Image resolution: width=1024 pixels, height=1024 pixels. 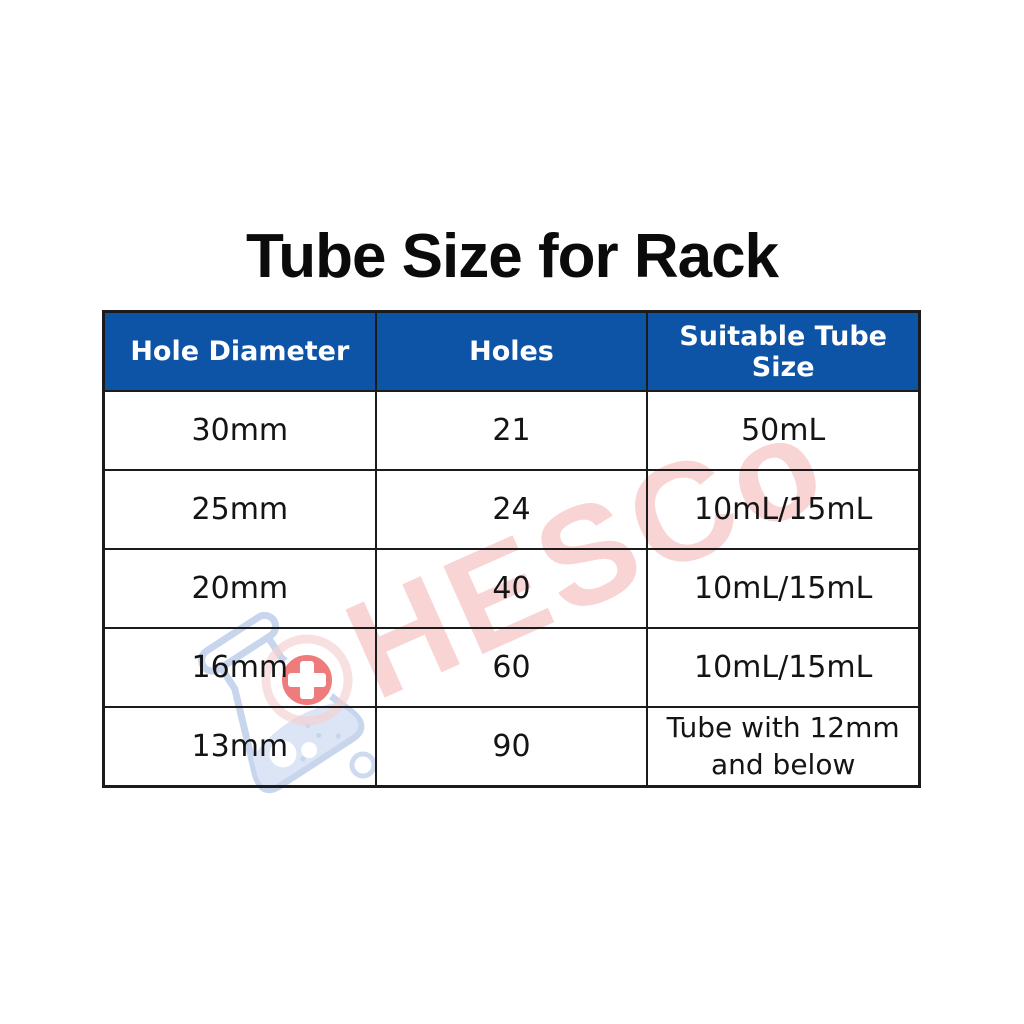 I want to click on cell-hole-diameter: 25mm, so click(x=239, y=509).